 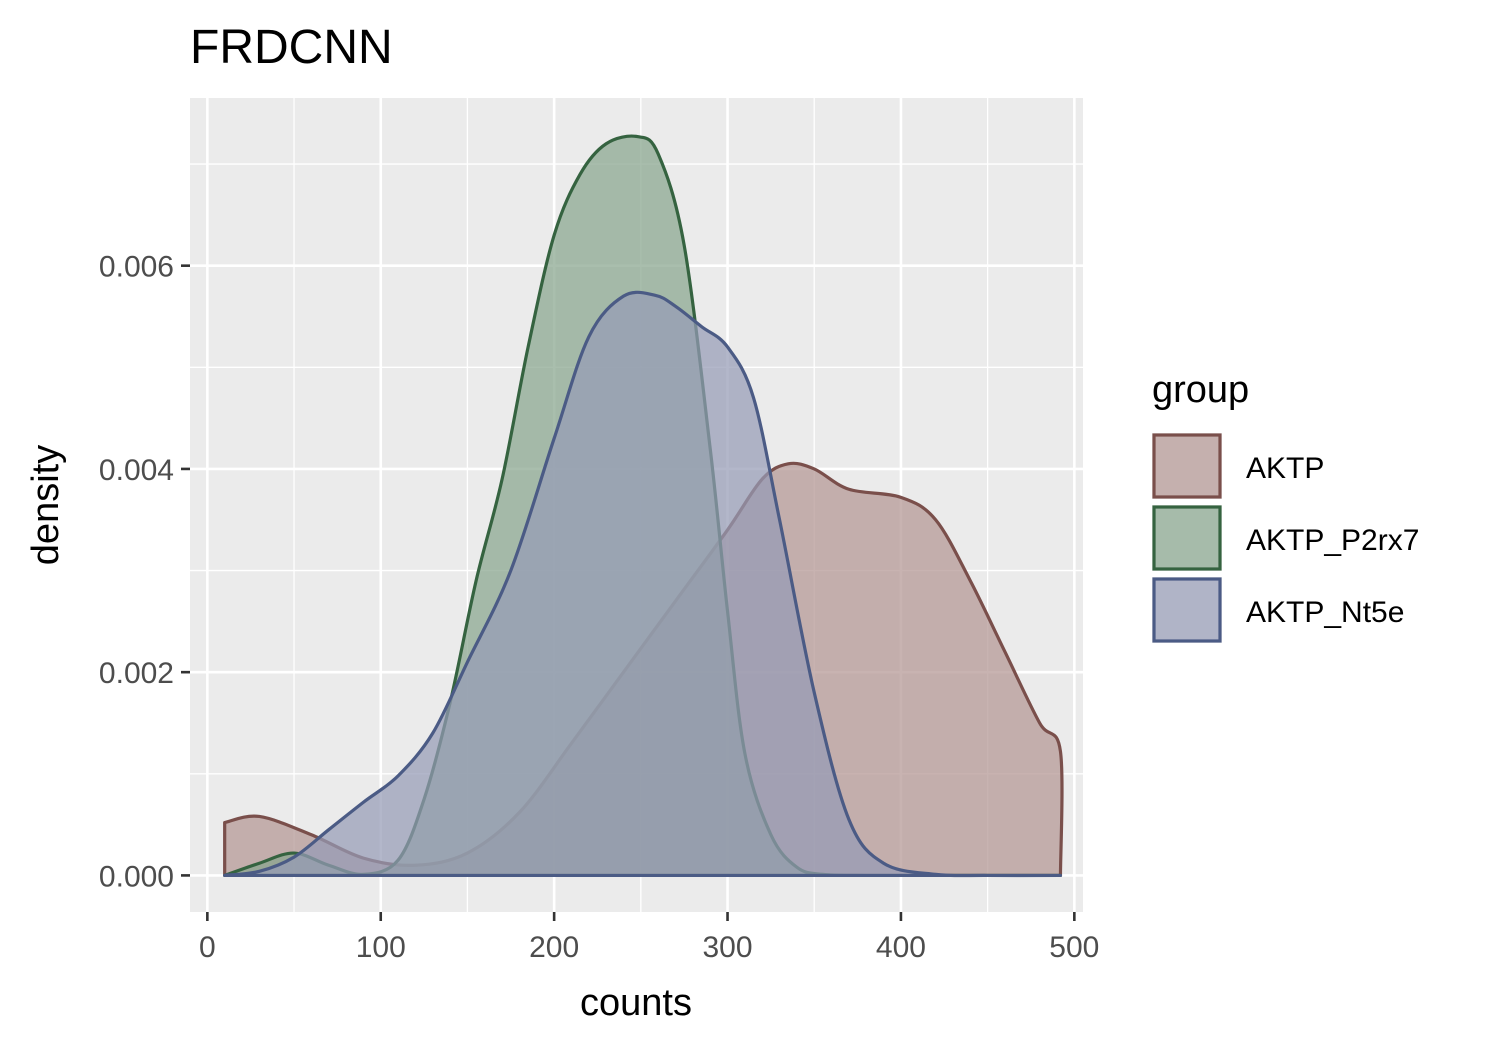 What do you see at coordinates (1200, 390) in the screenshot?
I see `legend-title: group` at bounding box center [1200, 390].